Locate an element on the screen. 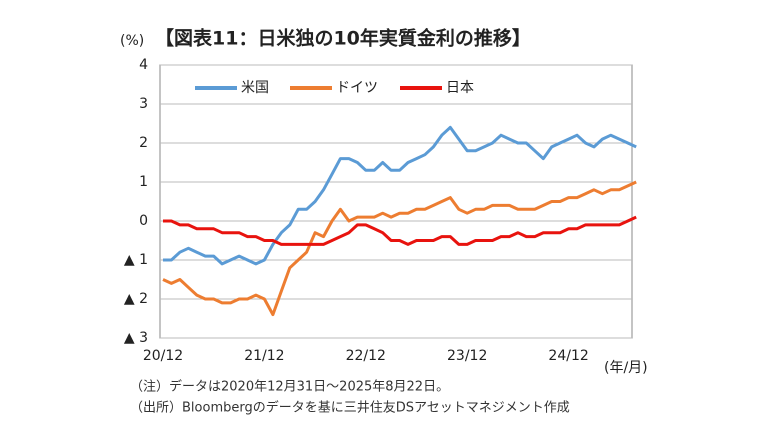 This screenshot has height=433, width=770. y-tick-label: ▲ 3 is located at coordinates (136, 338).